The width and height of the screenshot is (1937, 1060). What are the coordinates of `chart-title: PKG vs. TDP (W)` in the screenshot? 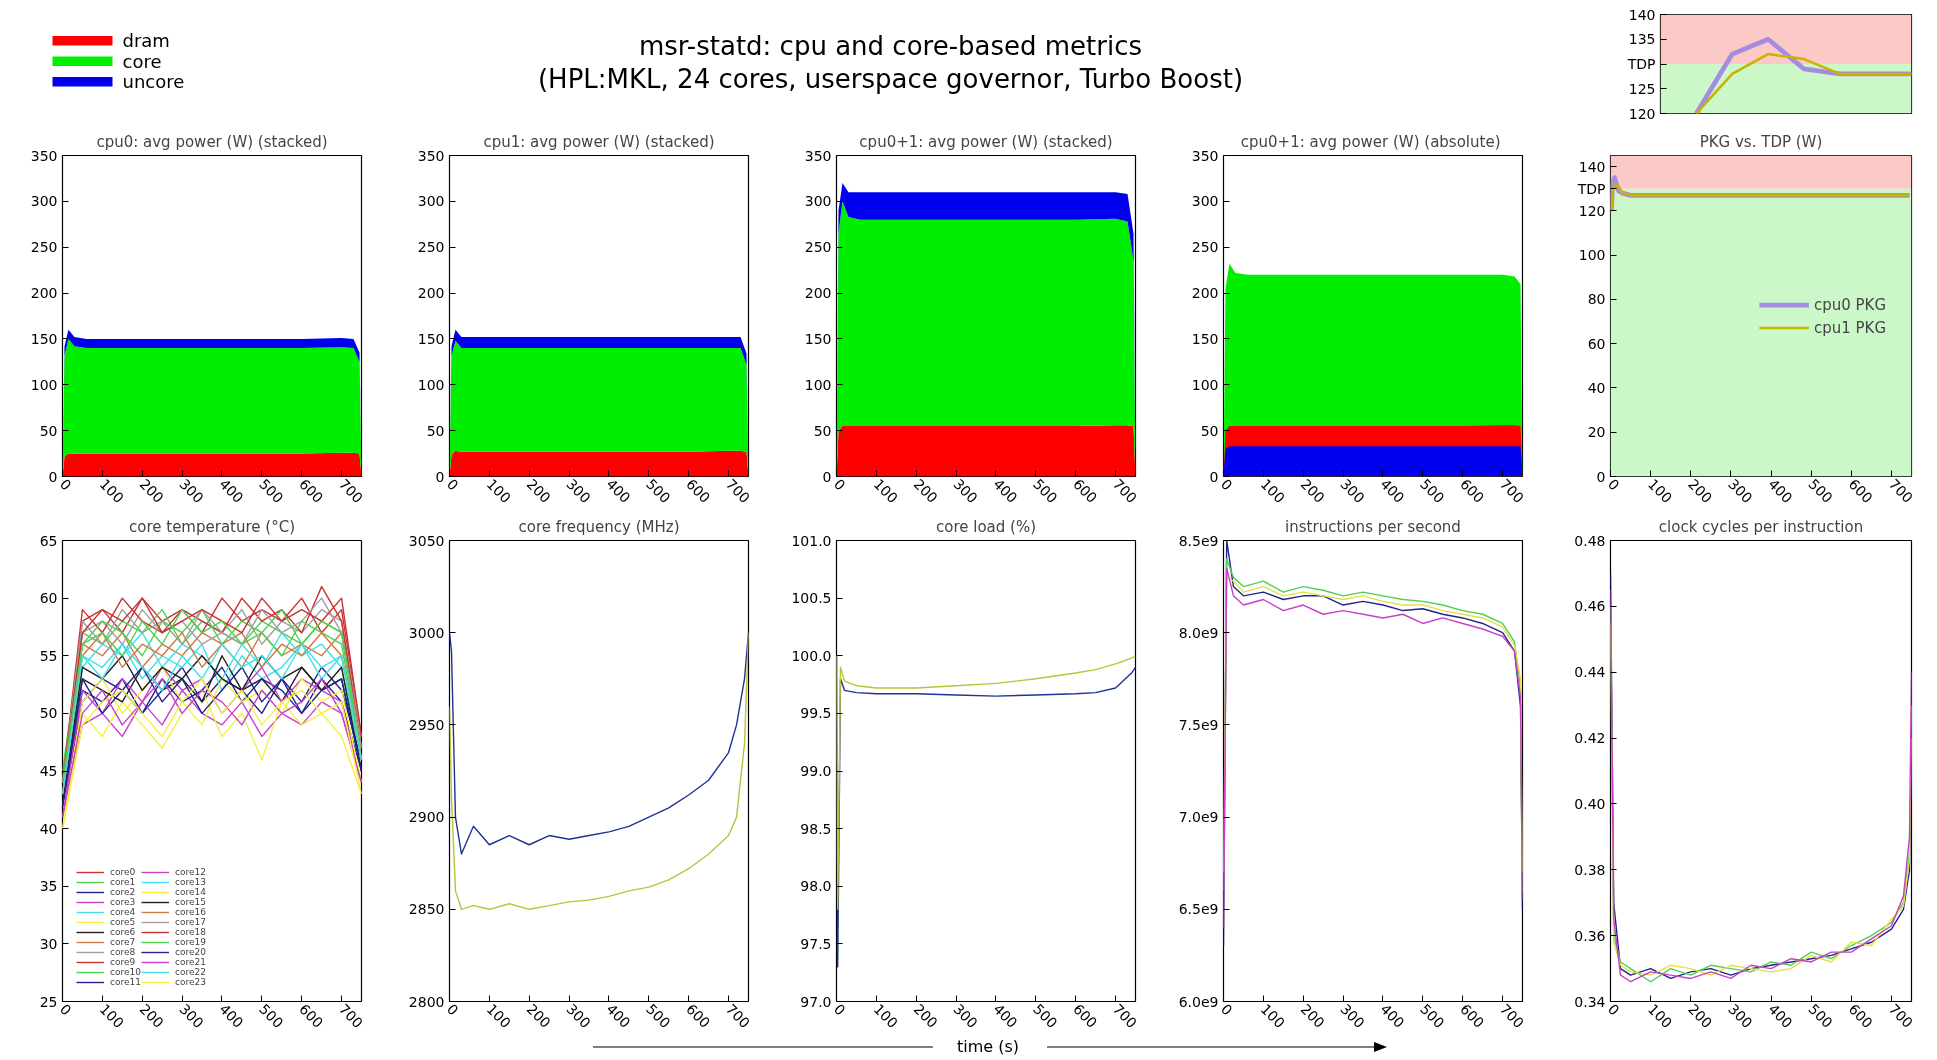 It's located at (1761, 141).